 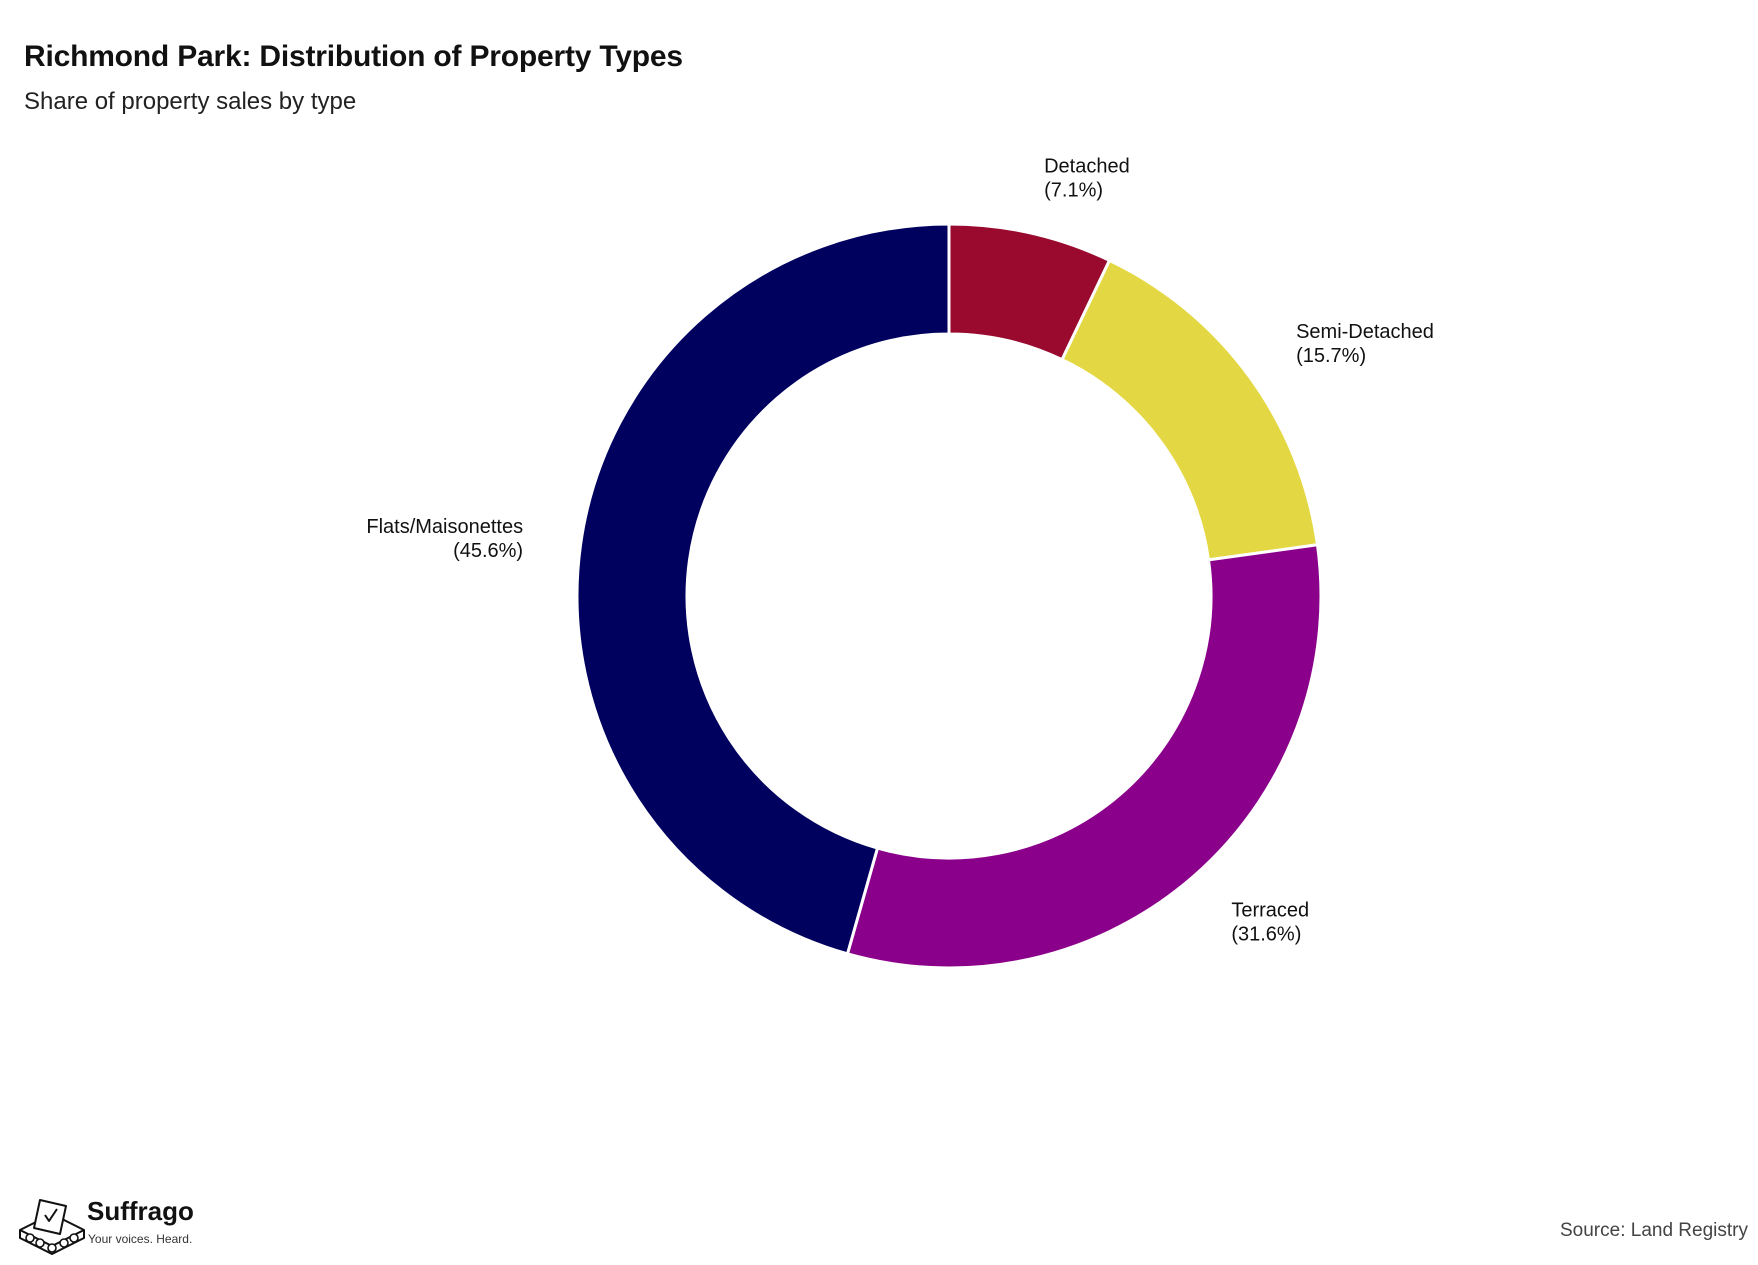 I want to click on slice-semi-detached, so click(x=1190, y=410).